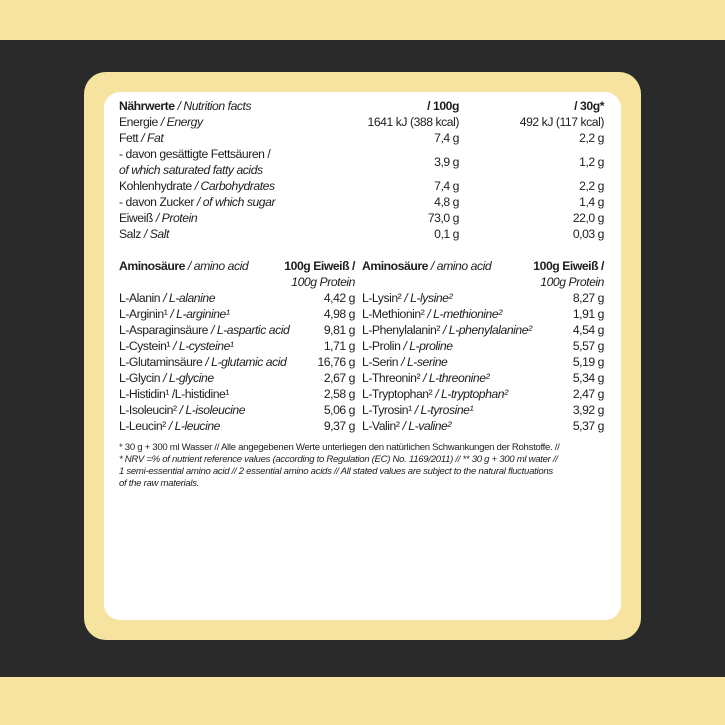 The width and height of the screenshot is (725, 725). What do you see at coordinates (212, 410) in the screenshot?
I see `label-en: / L-isoleucine` at bounding box center [212, 410].